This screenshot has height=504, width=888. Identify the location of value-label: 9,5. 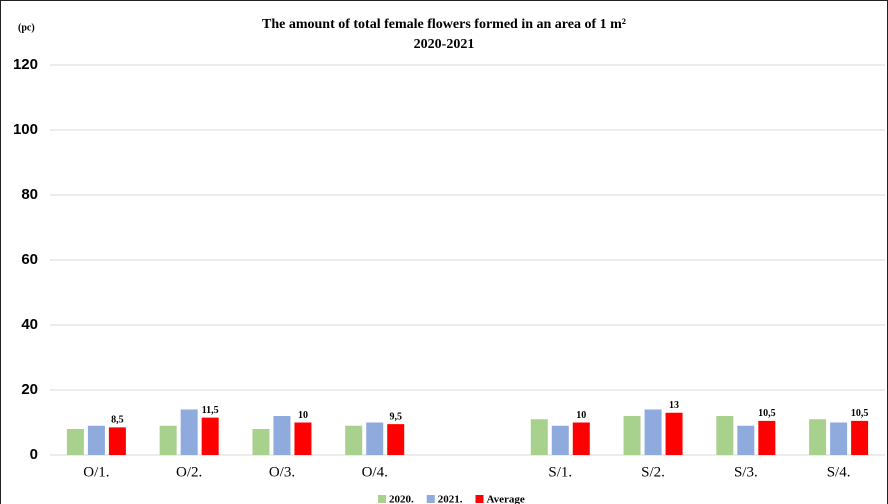
(395, 416).